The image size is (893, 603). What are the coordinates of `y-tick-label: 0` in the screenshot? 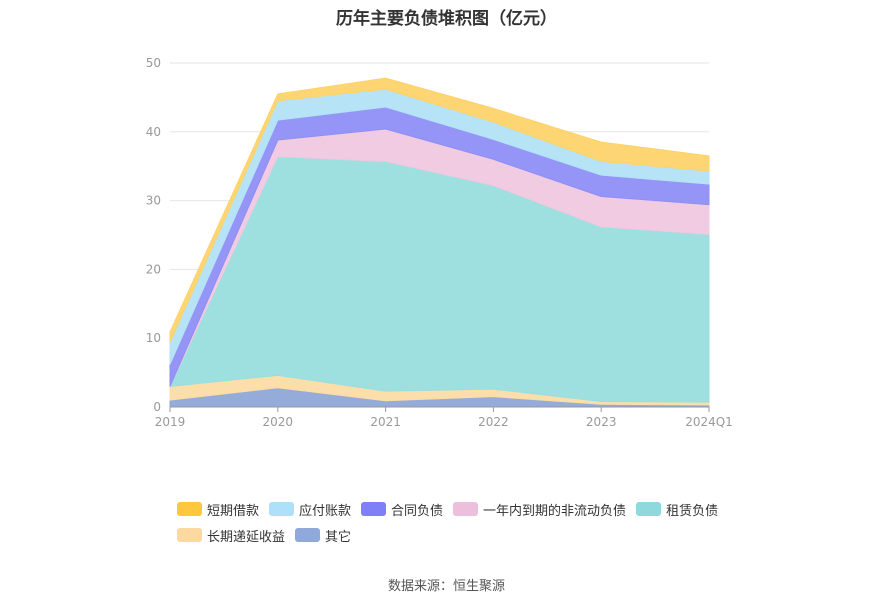 It's located at (157, 407).